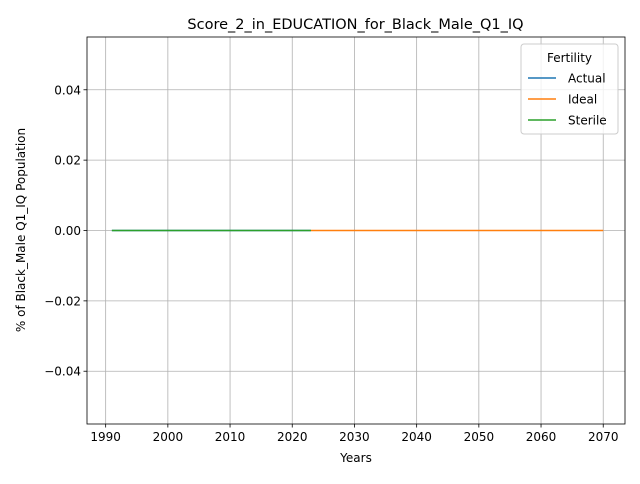 This screenshot has width=640, height=484. I want to click on x-tick-label: 2010, so click(230, 437).